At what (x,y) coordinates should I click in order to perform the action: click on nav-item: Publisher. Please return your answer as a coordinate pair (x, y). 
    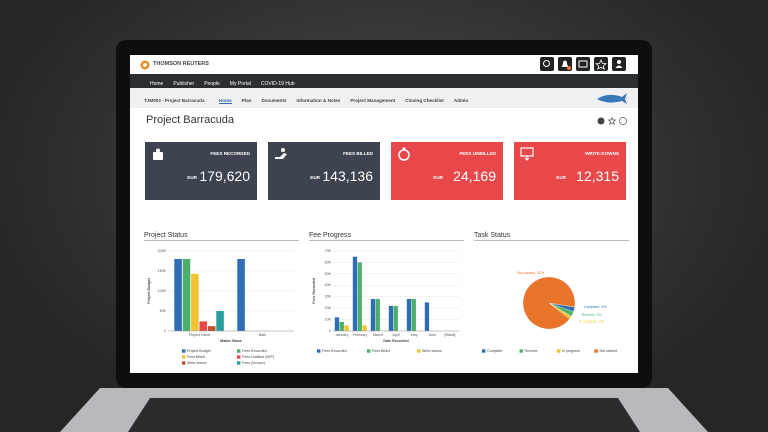
    Looking at the image, I should click on (184, 84).